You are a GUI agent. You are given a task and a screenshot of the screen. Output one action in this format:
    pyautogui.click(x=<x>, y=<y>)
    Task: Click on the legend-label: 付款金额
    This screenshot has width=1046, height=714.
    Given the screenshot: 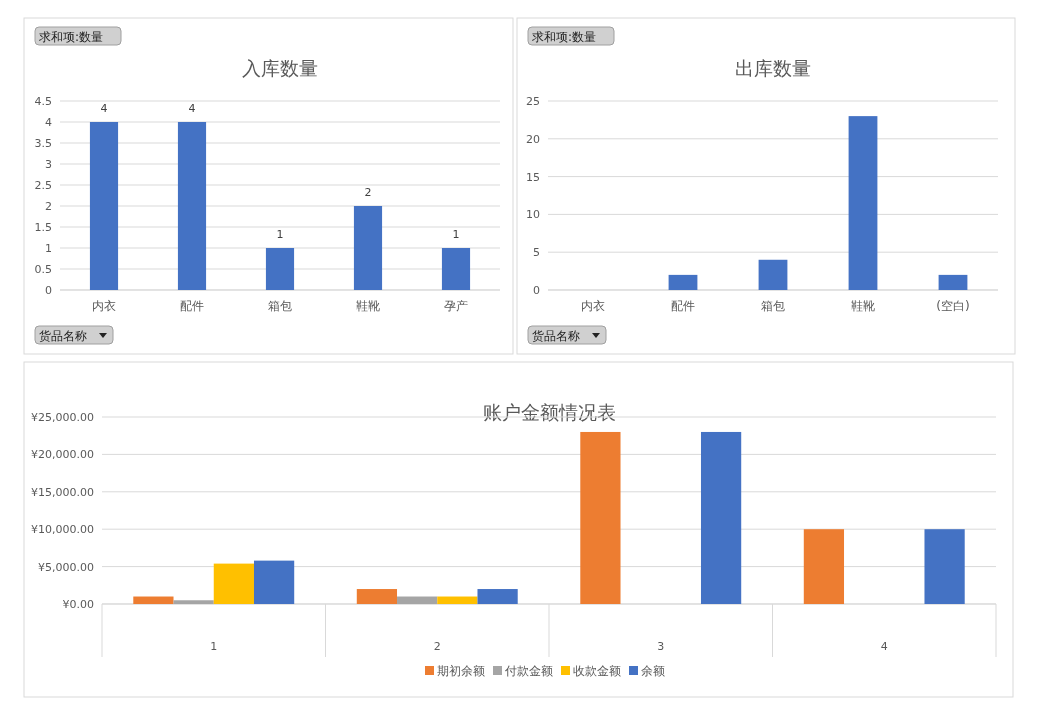 What is the action you would take?
    pyautogui.click(x=528, y=671)
    